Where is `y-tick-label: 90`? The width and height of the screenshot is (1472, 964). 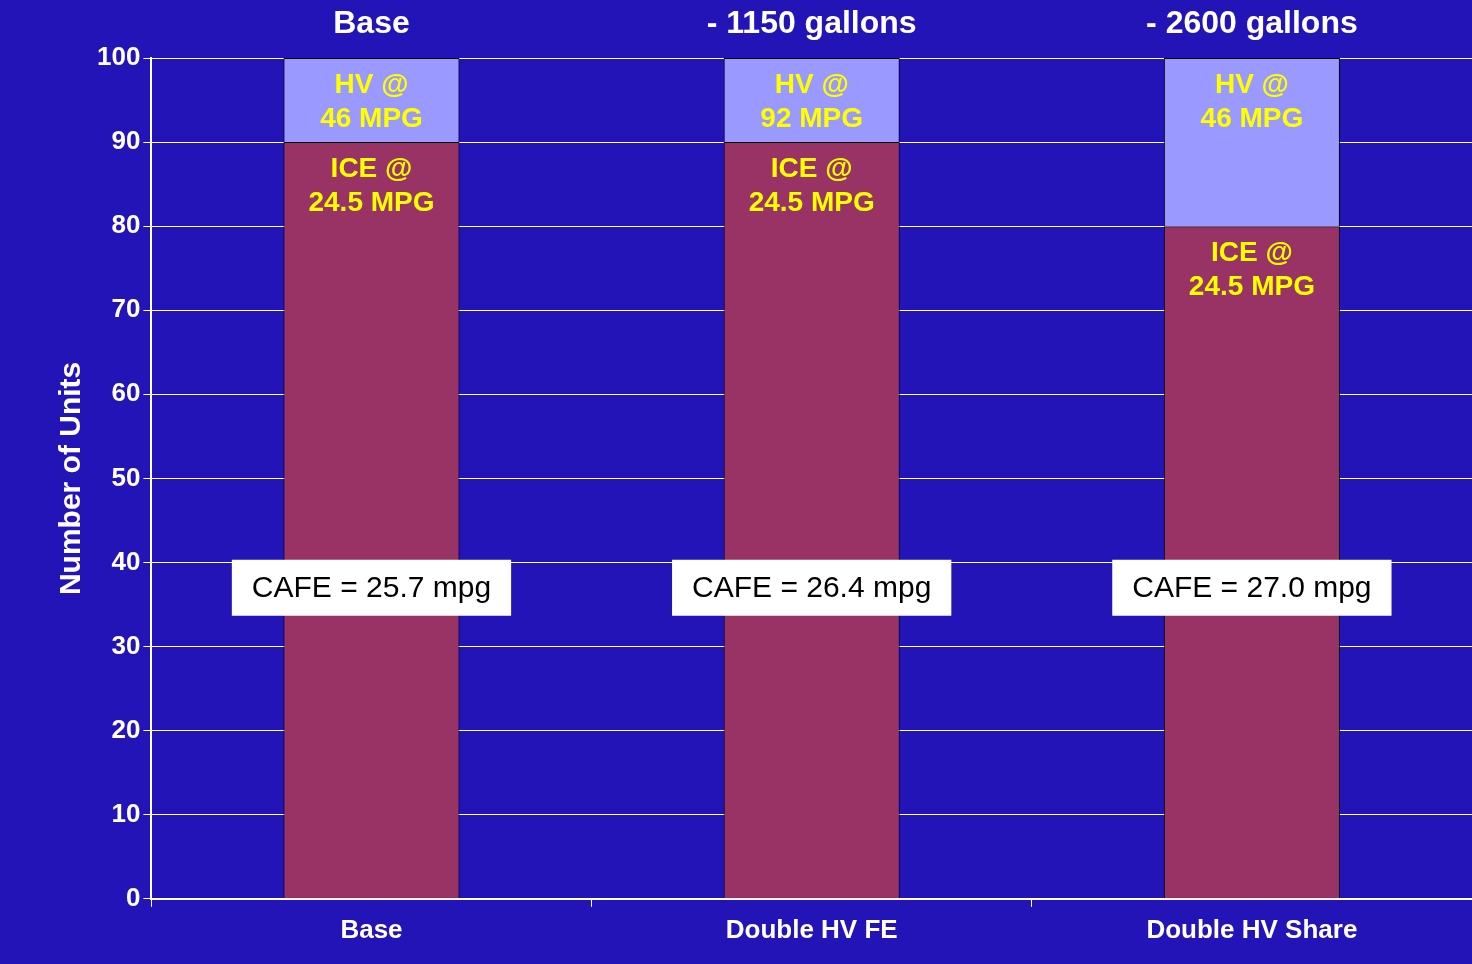 y-tick-label: 90 is located at coordinates (126, 140).